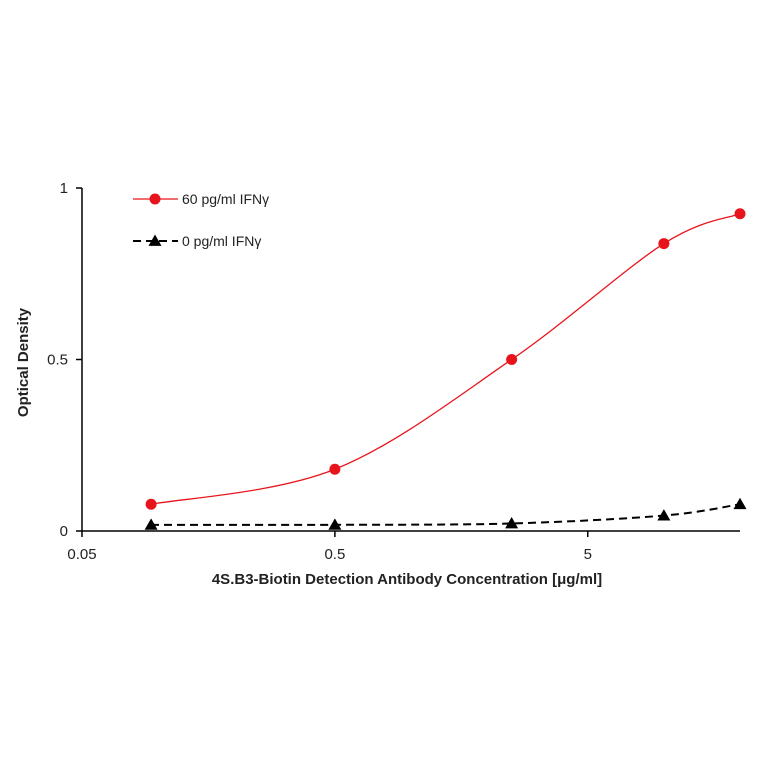  Describe the element at coordinates (64, 188) in the screenshot. I see `y-tick-label: 1` at that location.